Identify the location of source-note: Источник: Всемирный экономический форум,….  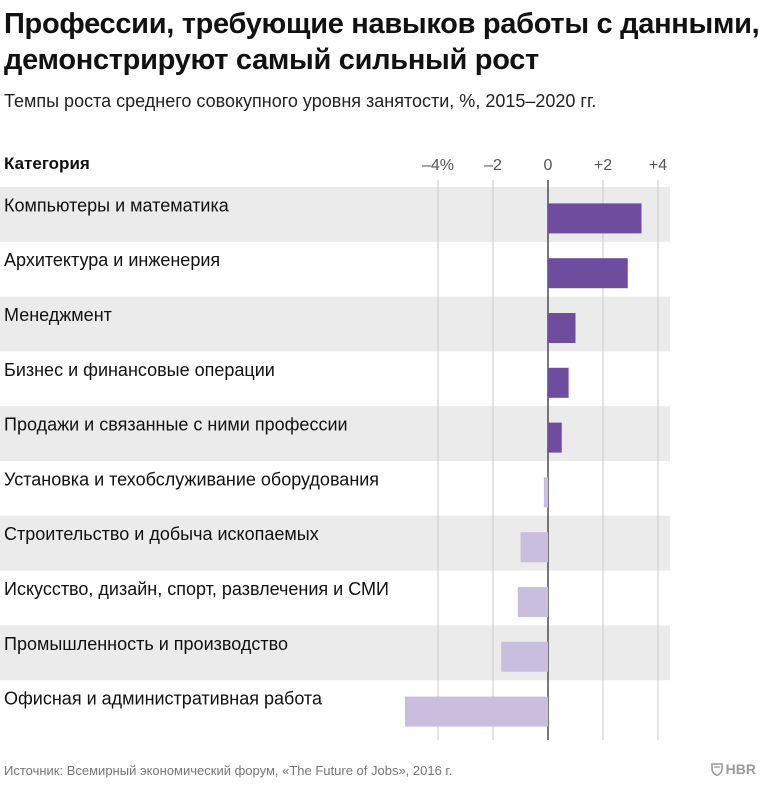
(228, 770).